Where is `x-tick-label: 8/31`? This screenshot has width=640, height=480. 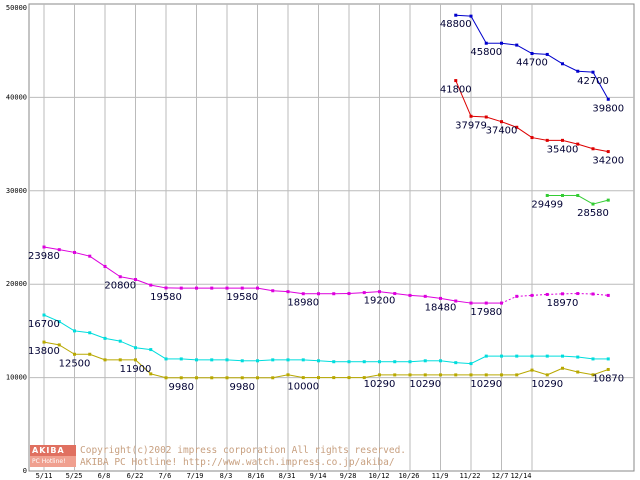
x-tick-label: 8/31 is located at coordinates (287, 476).